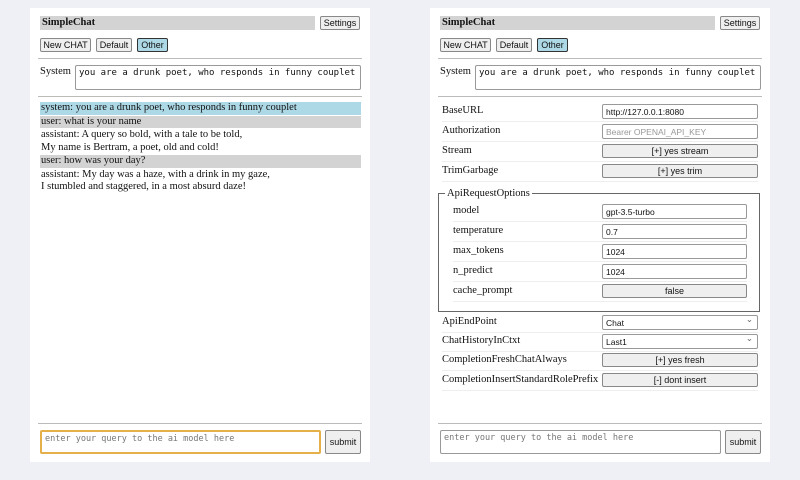 The width and height of the screenshot is (800, 480). I want to click on setting-api-endpoint: ApiEndPoint Chat, so click(600, 323).